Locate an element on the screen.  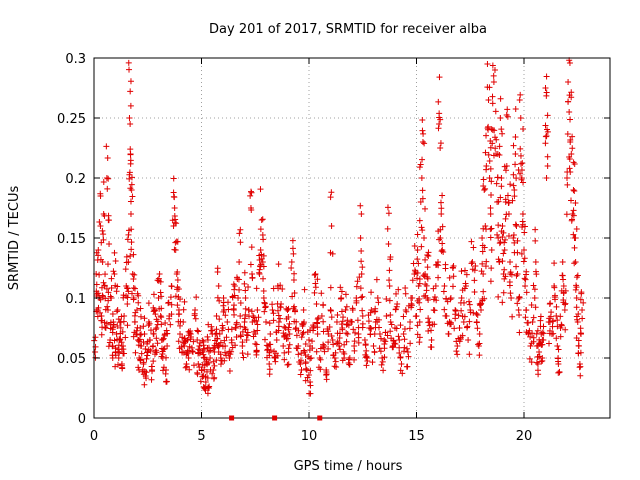
y-tick-label: 0.05 is located at coordinates (71, 359).